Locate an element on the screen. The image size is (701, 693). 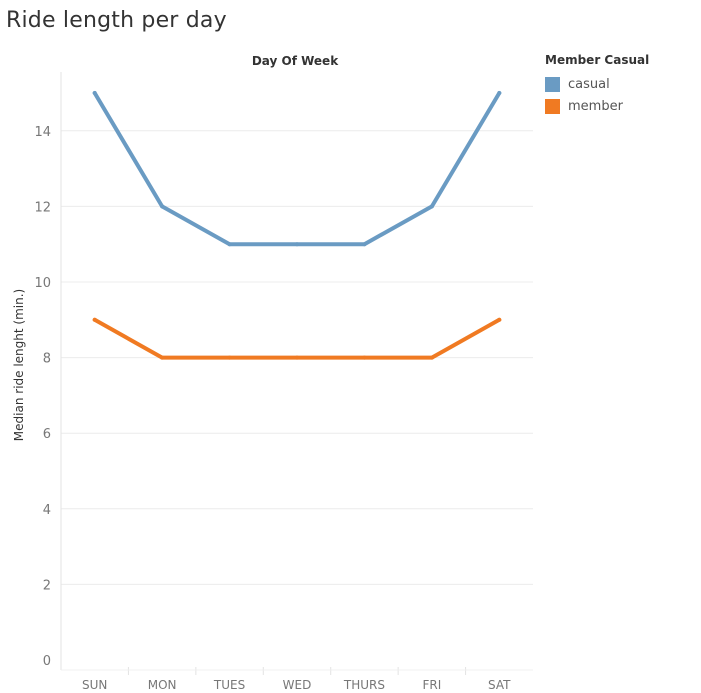
x-tick-label: SAT is located at coordinates (499, 685).